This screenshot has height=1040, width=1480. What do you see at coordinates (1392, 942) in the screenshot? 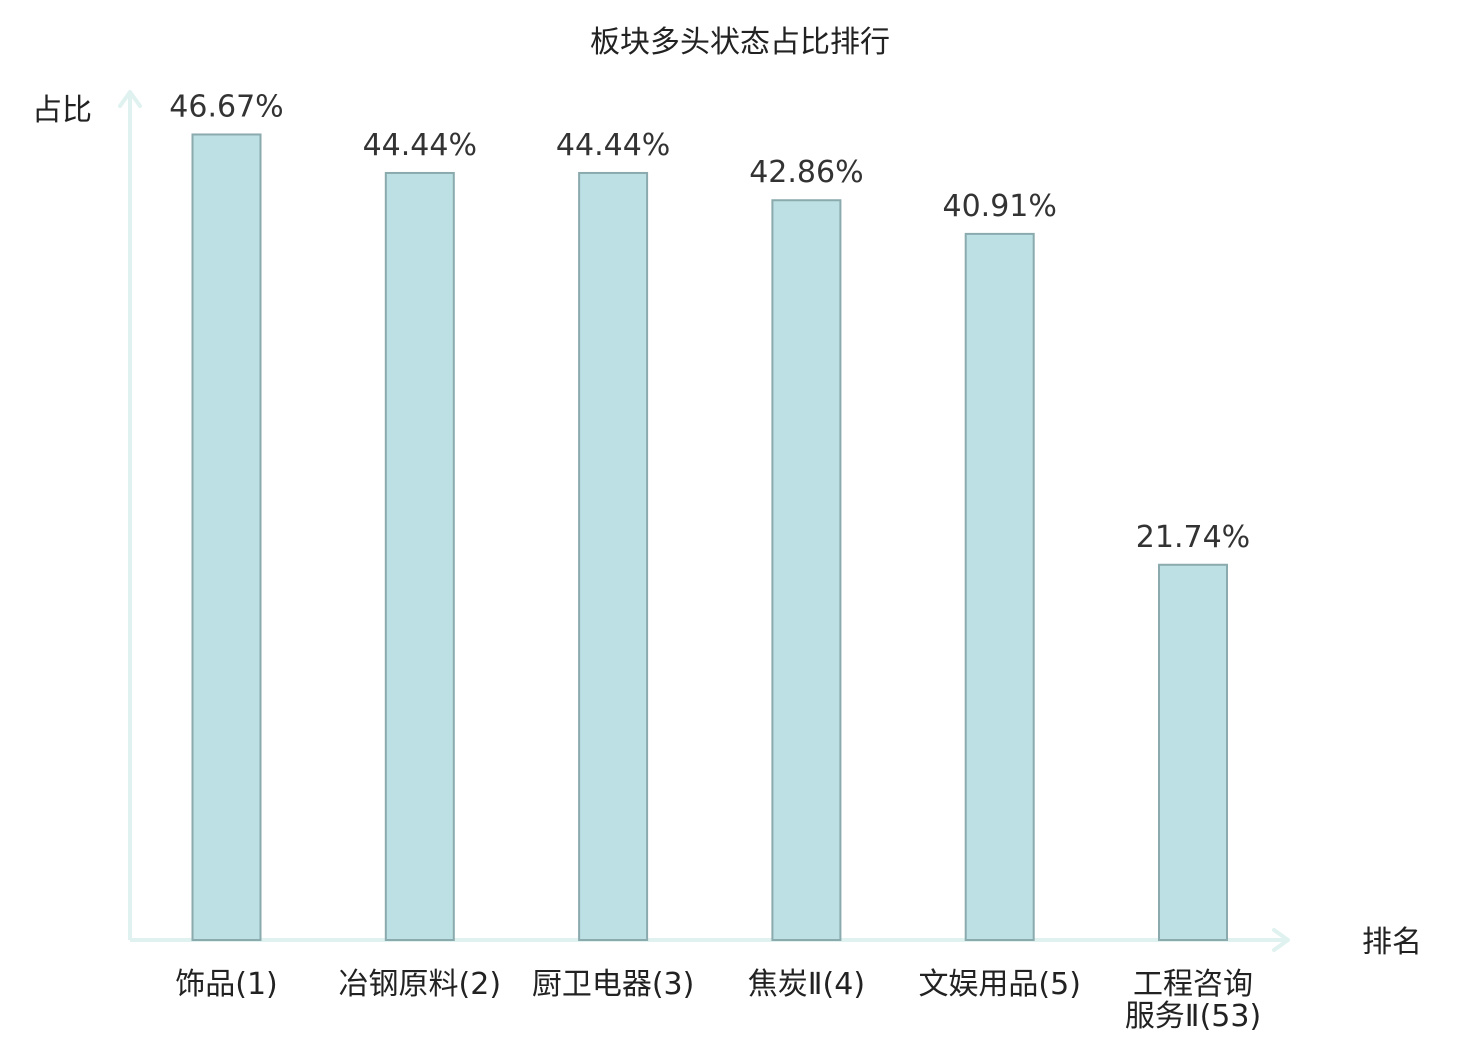
I see `x-axis-label: 排名` at bounding box center [1392, 942].